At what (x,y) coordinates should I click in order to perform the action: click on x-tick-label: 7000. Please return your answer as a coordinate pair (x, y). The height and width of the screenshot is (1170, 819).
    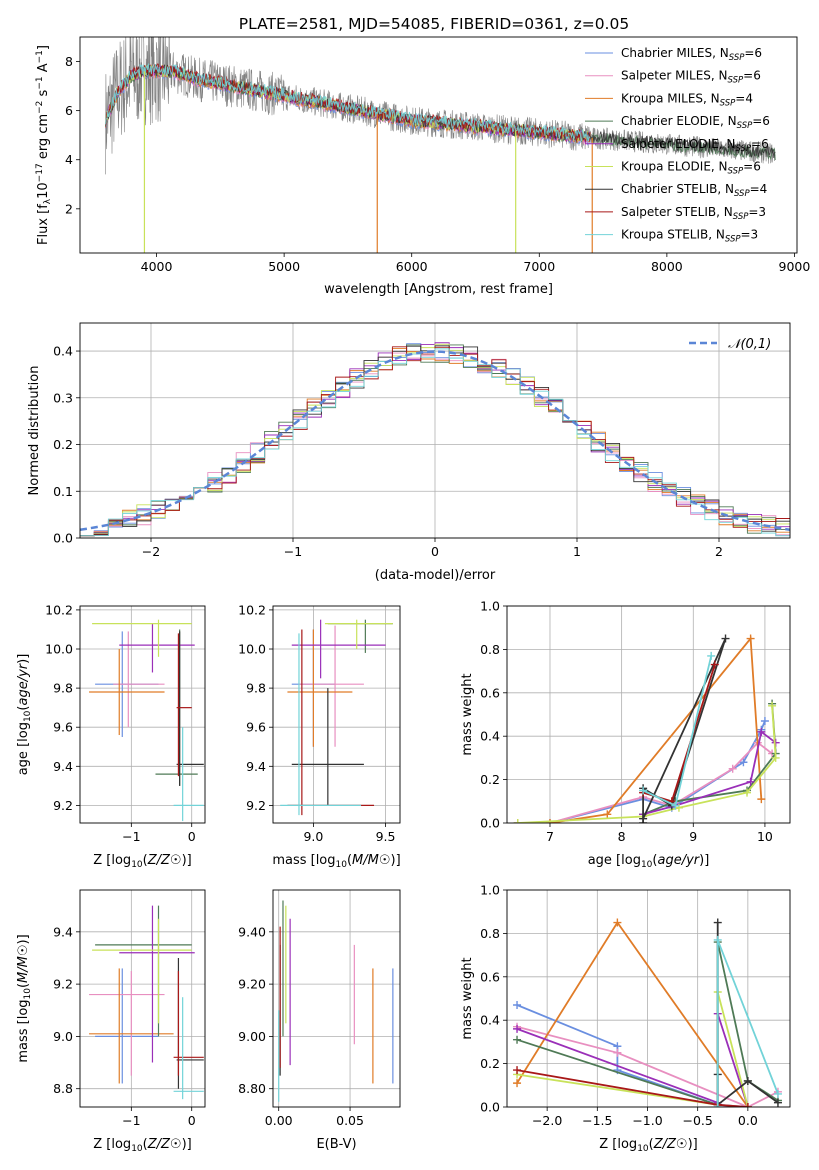
    Looking at the image, I should click on (539, 266).